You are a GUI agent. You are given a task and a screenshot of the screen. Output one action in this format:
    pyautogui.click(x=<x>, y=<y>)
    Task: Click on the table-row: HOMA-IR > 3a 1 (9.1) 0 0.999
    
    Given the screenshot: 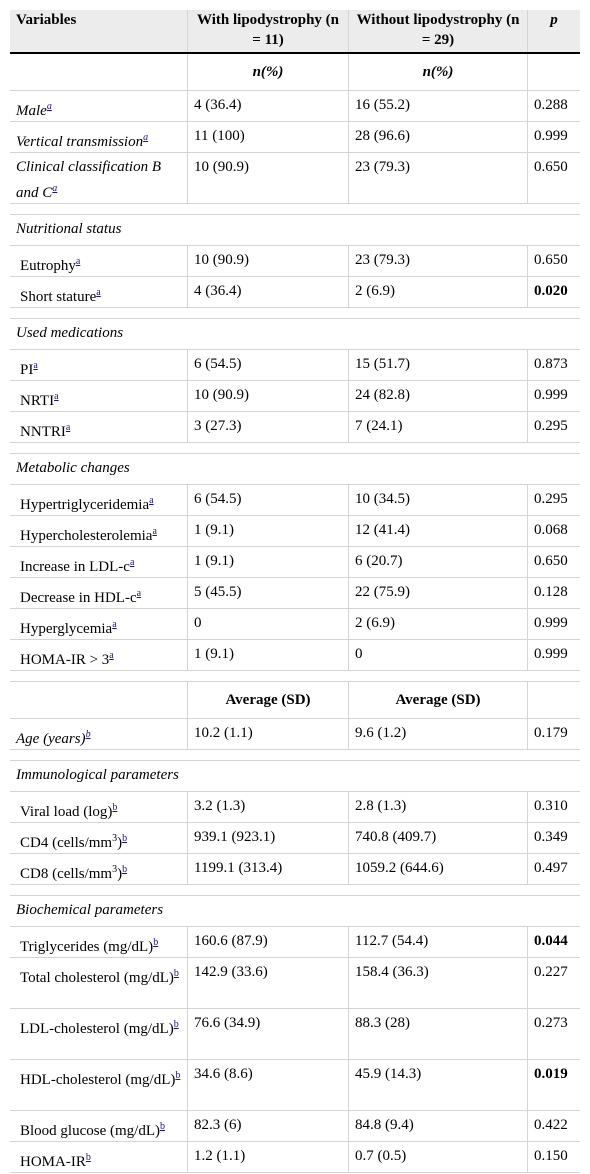 What is the action you would take?
    pyautogui.click(x=295, y=655)
    